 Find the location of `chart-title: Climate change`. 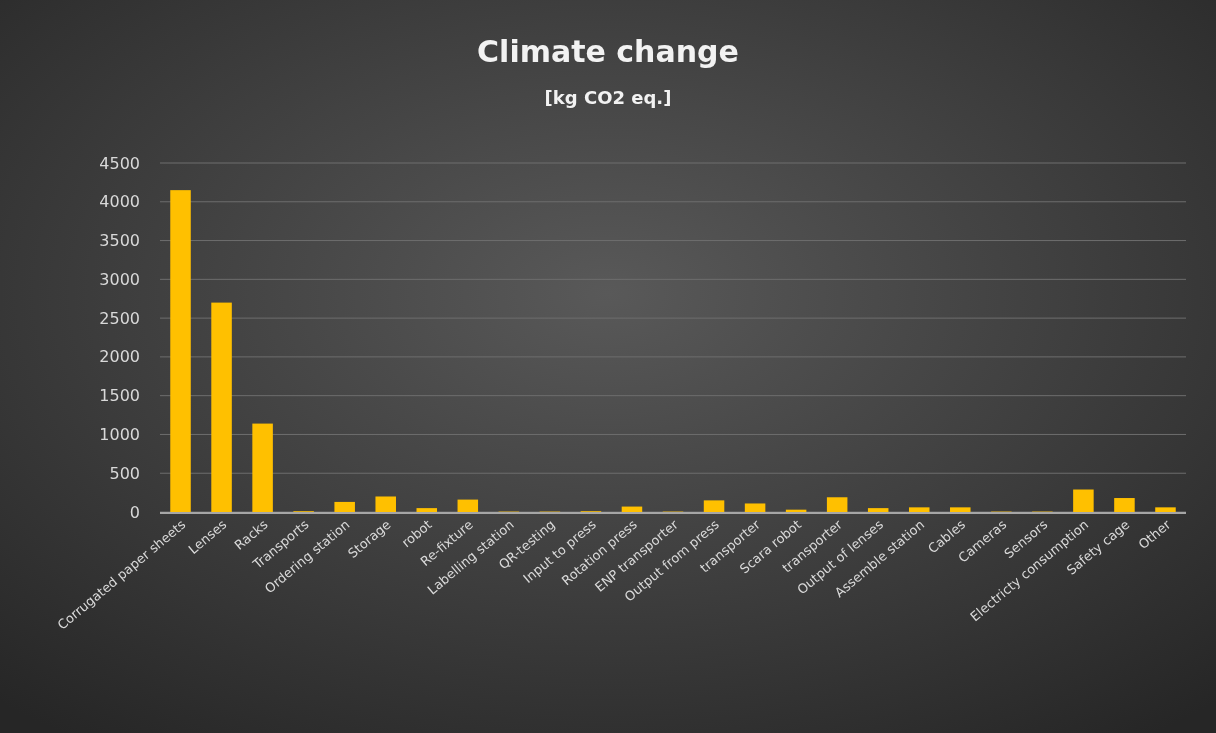

chart-title: Climate change is located at coordinates (608, 51).